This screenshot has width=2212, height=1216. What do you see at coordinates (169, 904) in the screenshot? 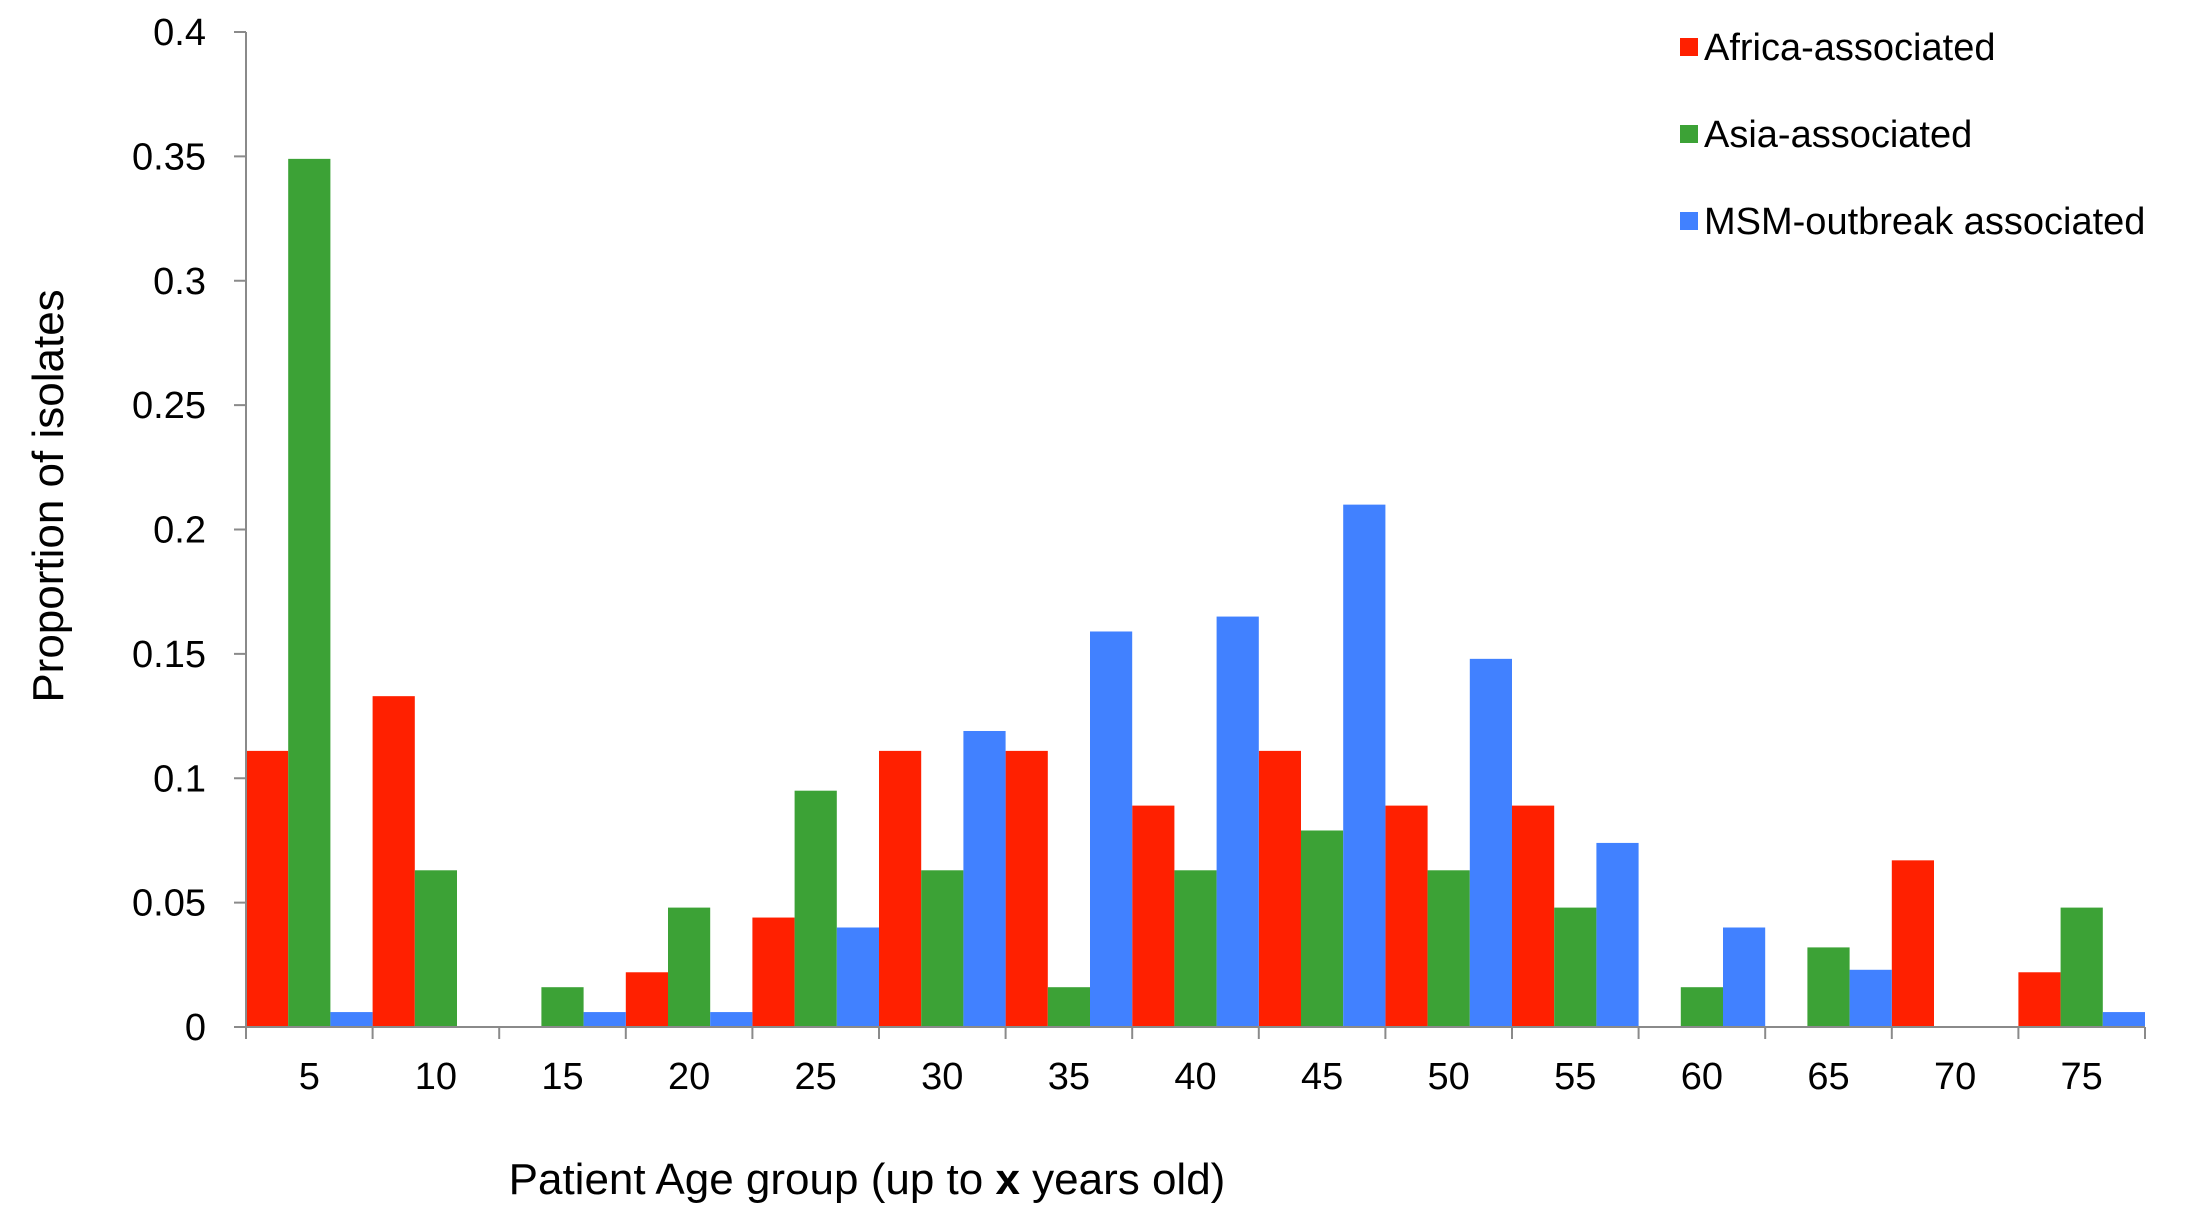
I see `y-tick-label: 0.05` at bounding box center [169, 904].